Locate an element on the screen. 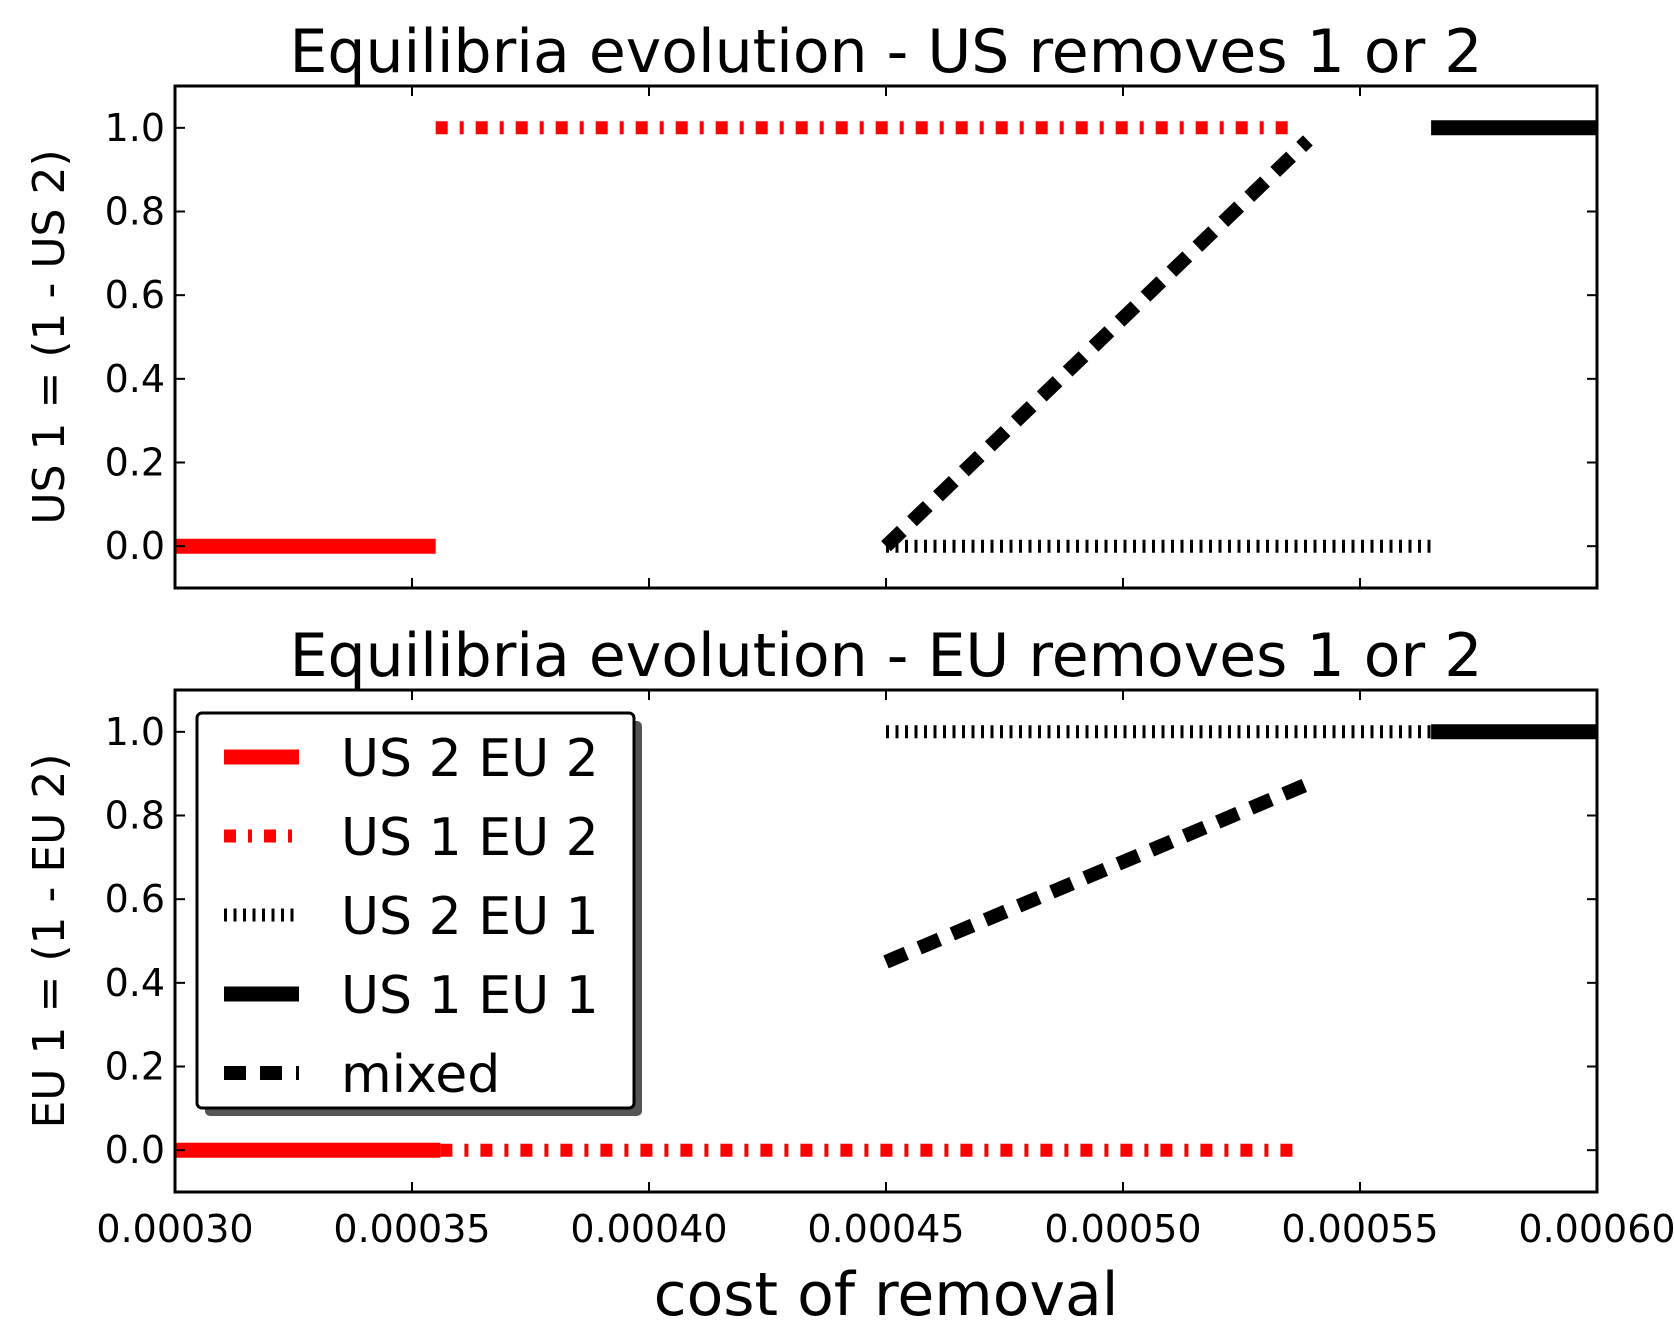 The width and height of the screenshot is (1674, 1326). x-tick-label: 0.00040 is located at coordinates (648, 1229).